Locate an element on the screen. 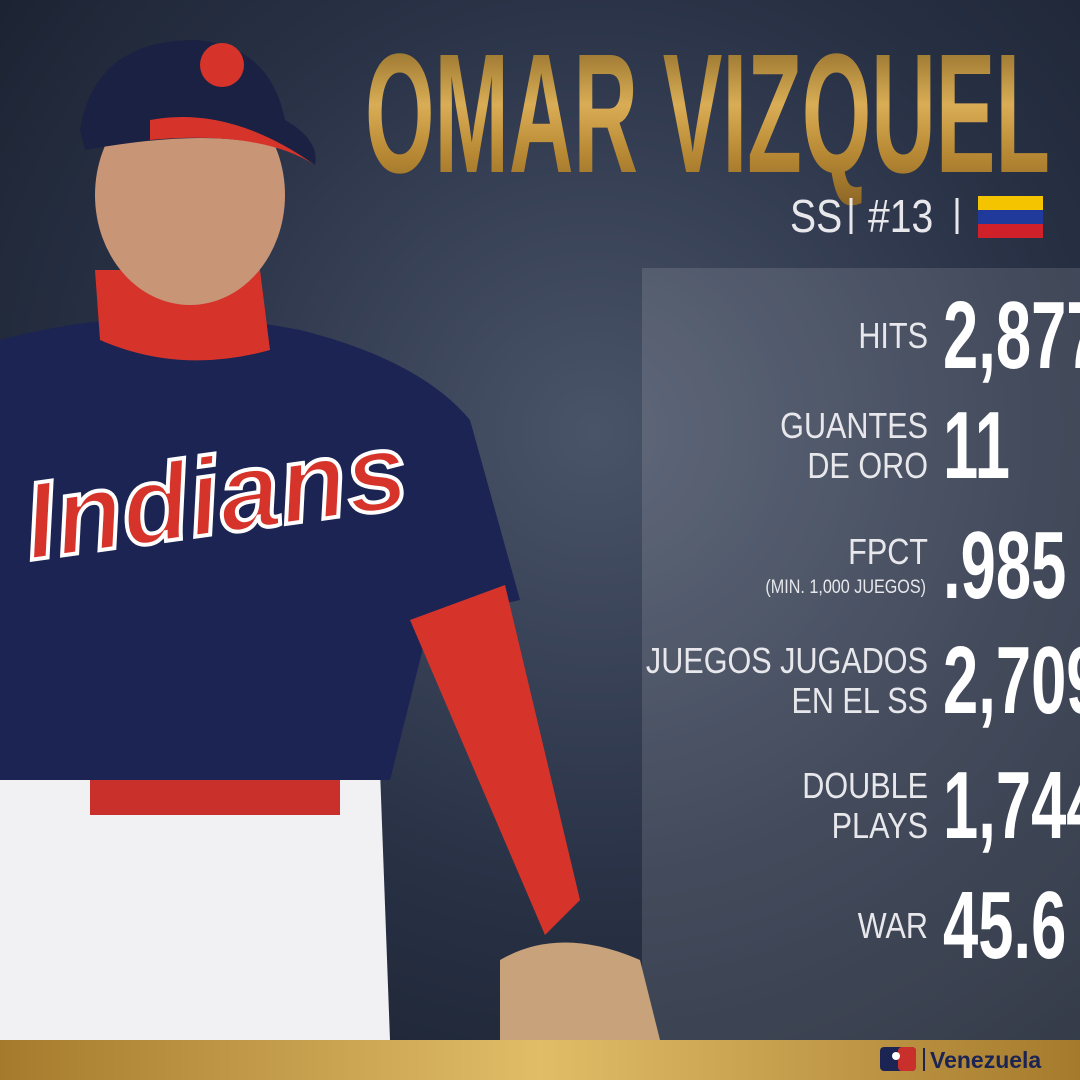 This screenshot has height=1080, width=1080. sleeve is located at coordinates (495, 760).